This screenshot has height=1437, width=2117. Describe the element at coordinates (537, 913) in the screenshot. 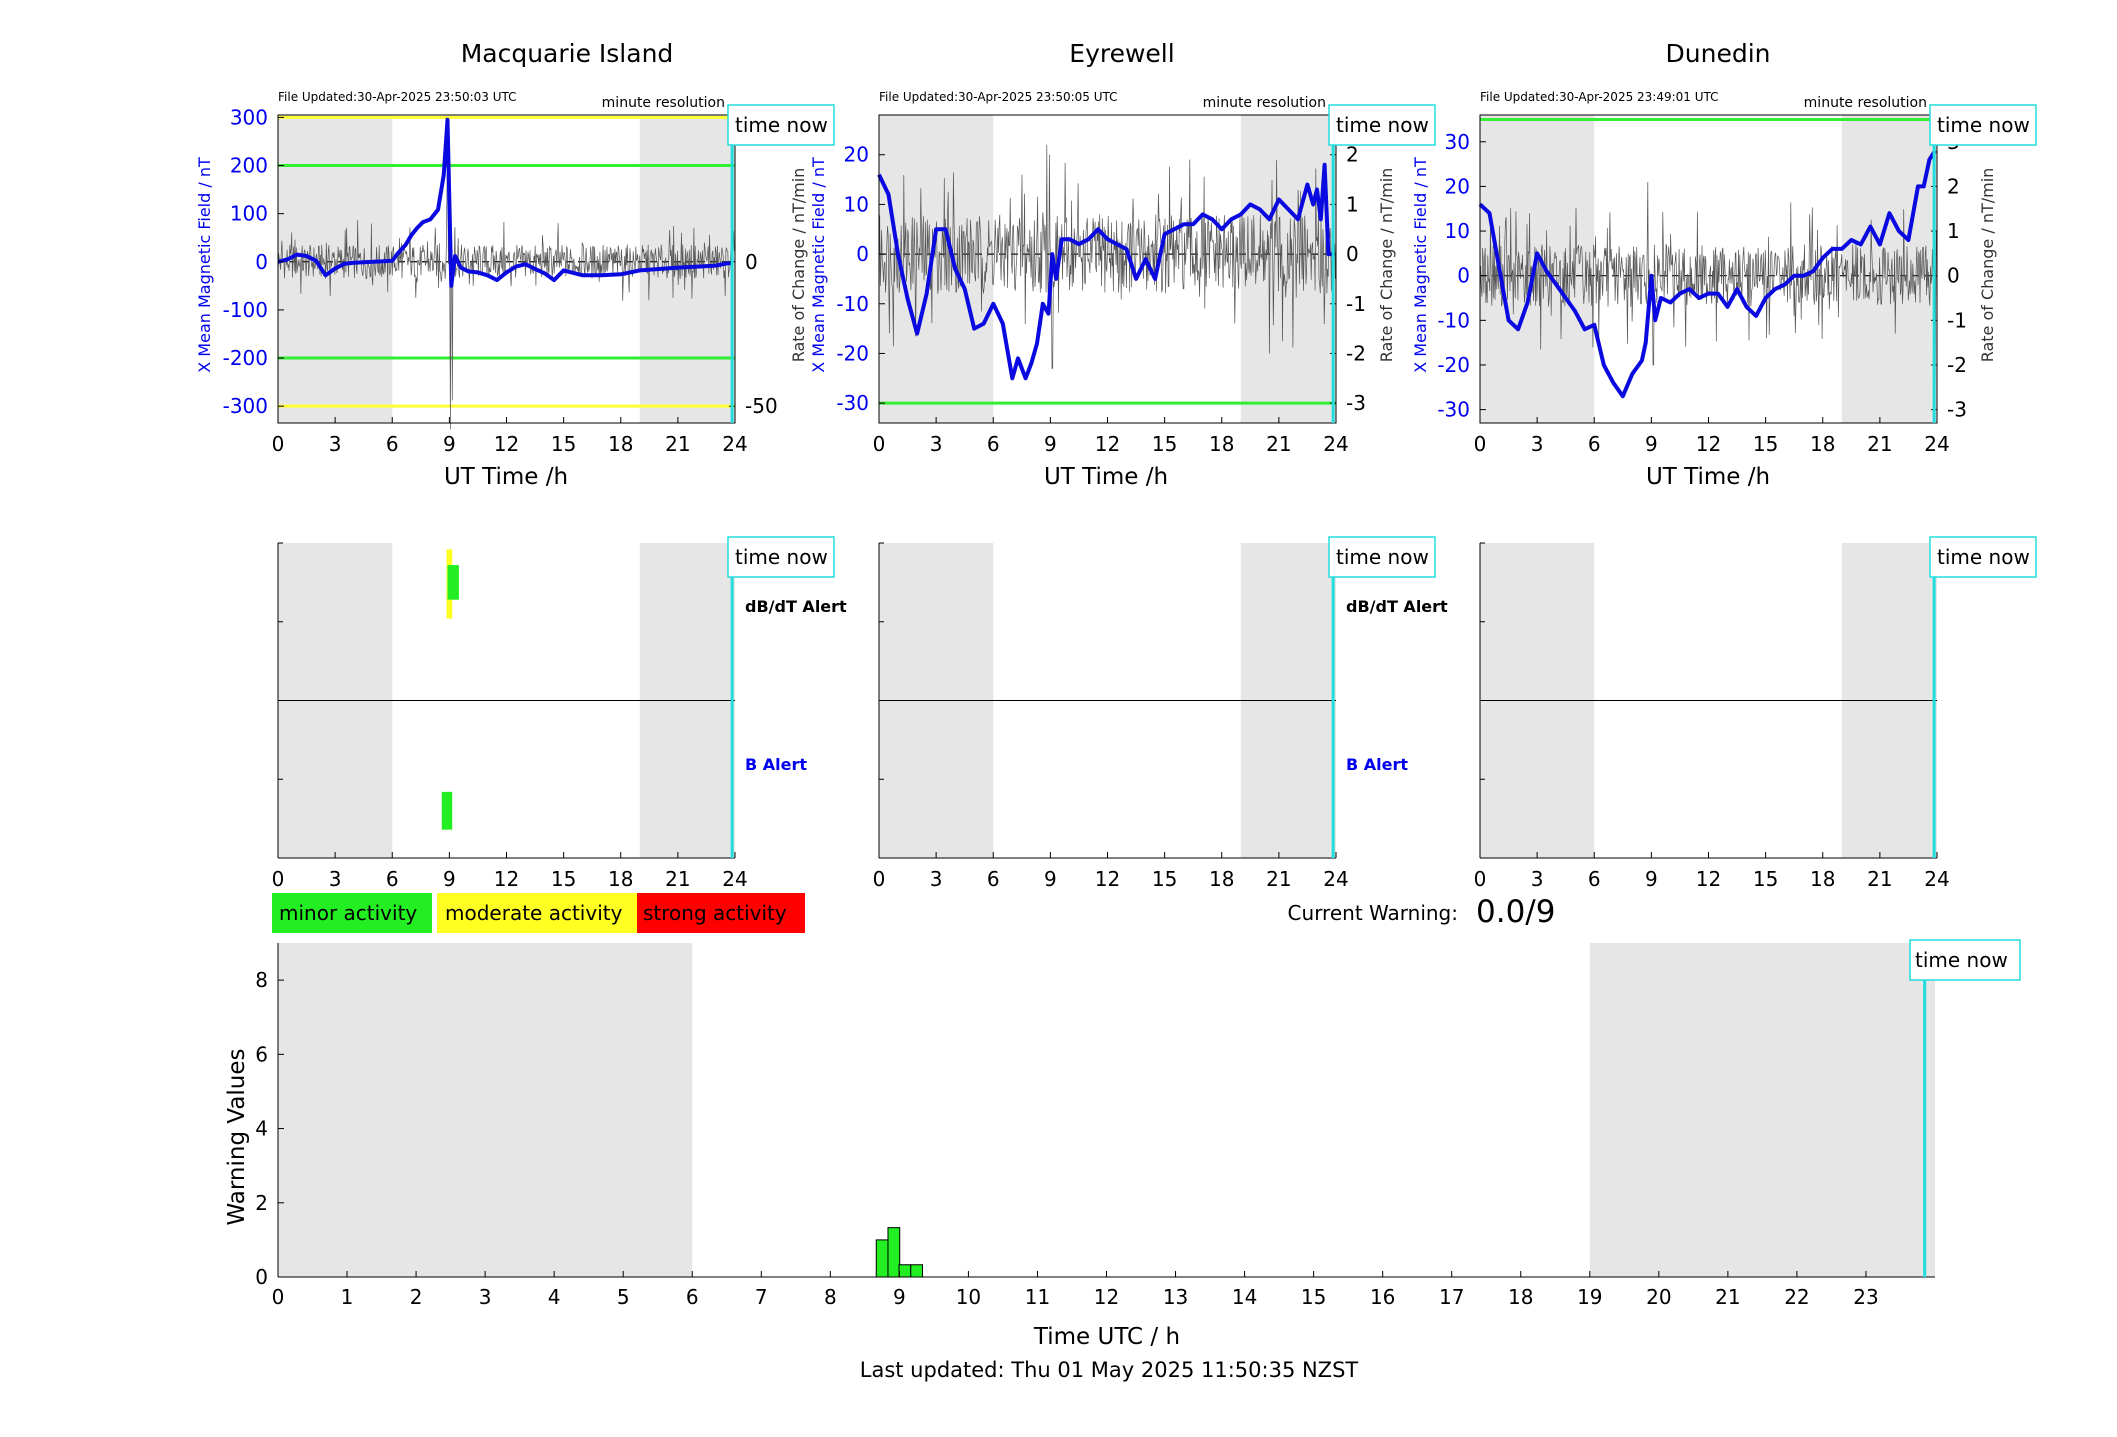

I see `legend-moderate-swatch` at that location.